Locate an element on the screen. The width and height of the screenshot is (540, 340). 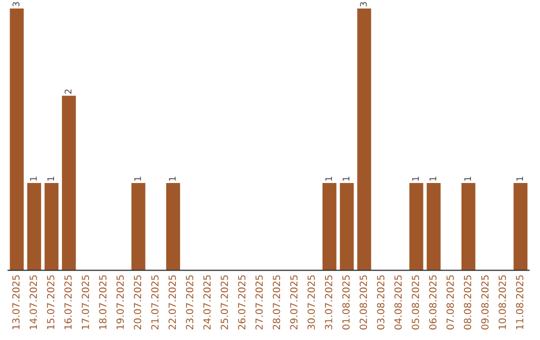
x-tick-label: 01.08.2025 is located at coordinates (346, 302).